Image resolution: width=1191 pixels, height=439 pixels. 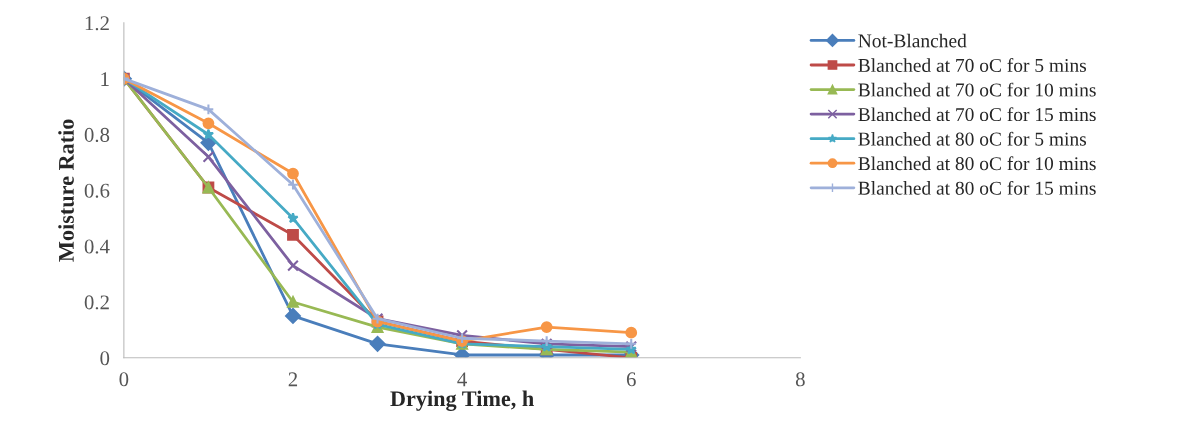 What do you see at coordinates (105, 79) in the screenshot?
I see `y-tick-label: 1` at bounding box center [105, 79].